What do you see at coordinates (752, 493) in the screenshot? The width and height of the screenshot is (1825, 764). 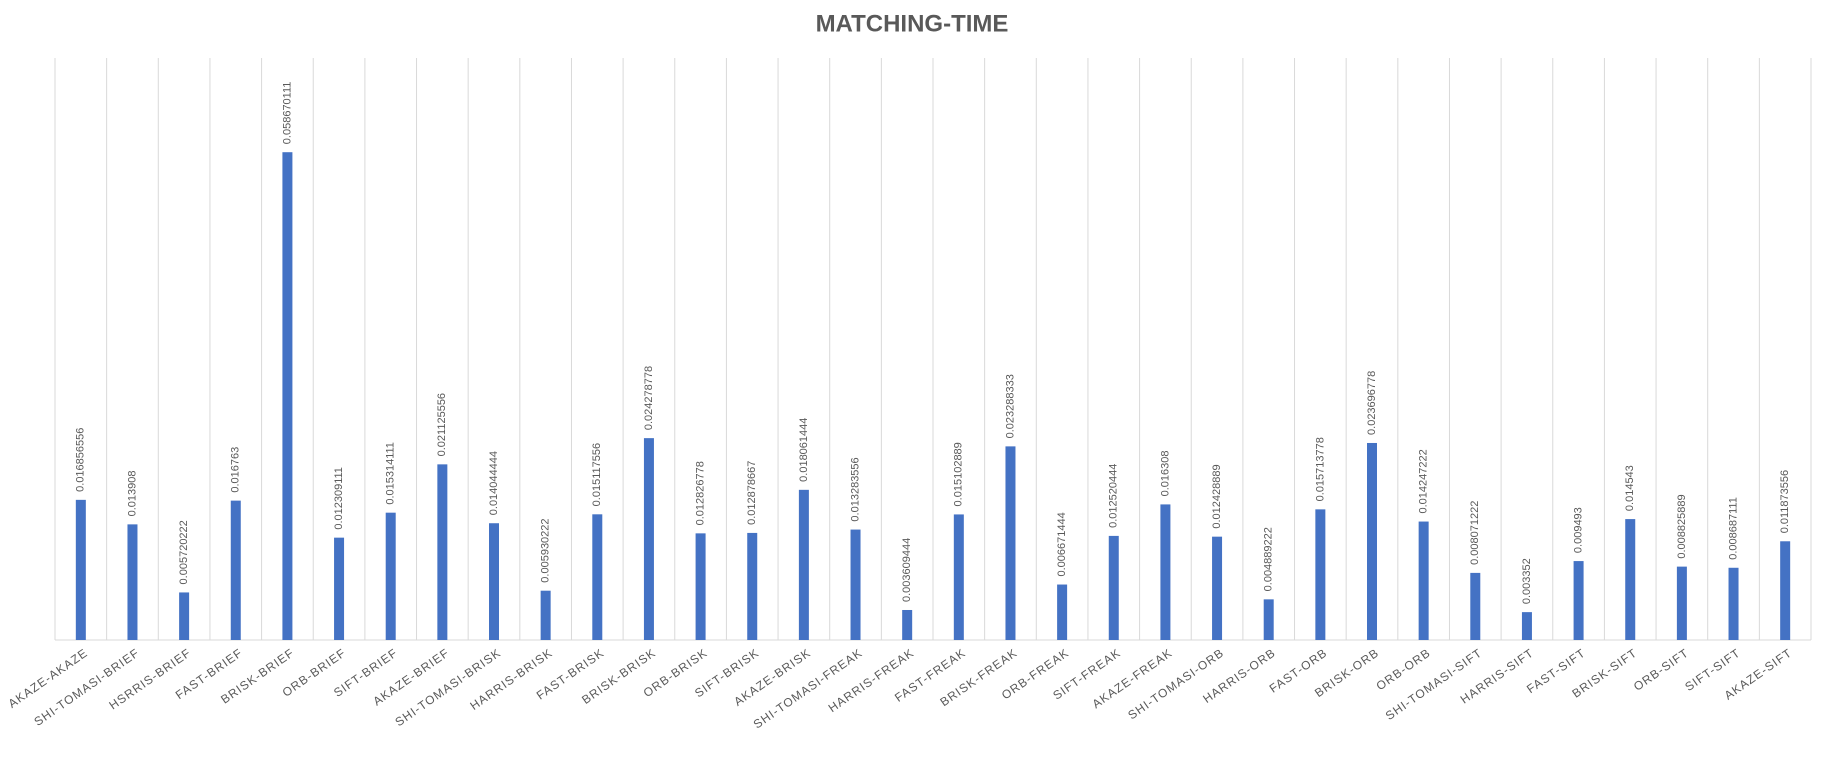 I see `value-label: 0.012878667` at bounding box center [752, 493].